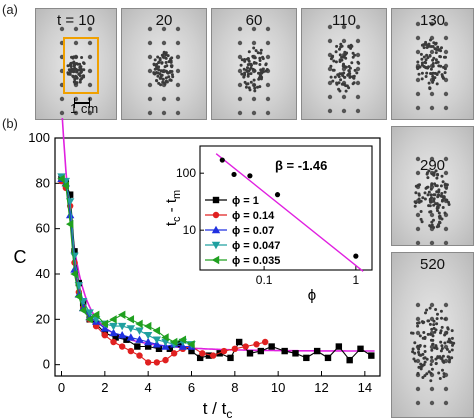  I want to click on inset-y-axis-label-t: t, so click(171, 223).